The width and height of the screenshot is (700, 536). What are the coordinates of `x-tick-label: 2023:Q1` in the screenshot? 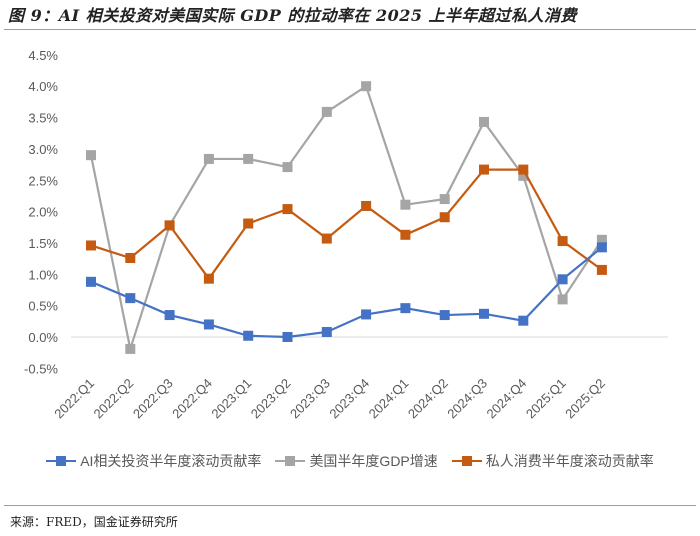 It's located at (231, 399).